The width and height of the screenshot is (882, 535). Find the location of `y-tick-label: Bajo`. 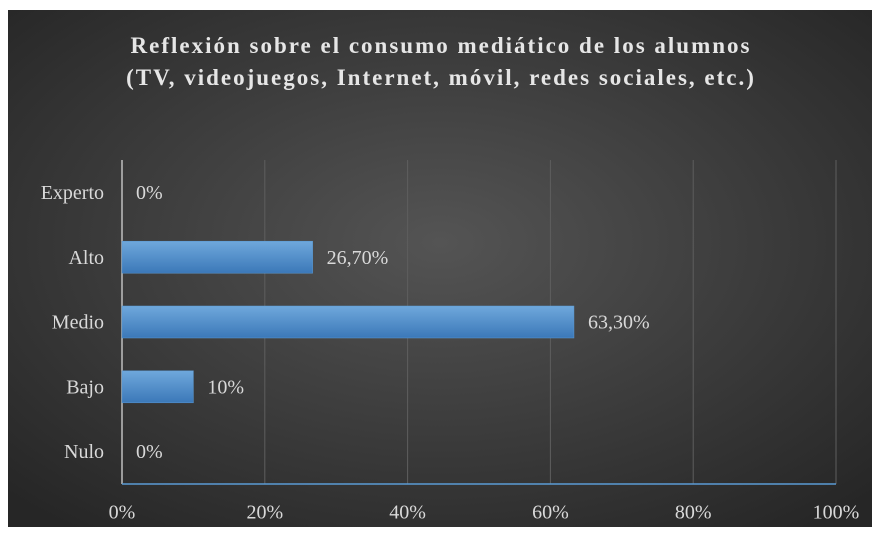

y-tick-label: Bajo is located at coordinates (85, 387).